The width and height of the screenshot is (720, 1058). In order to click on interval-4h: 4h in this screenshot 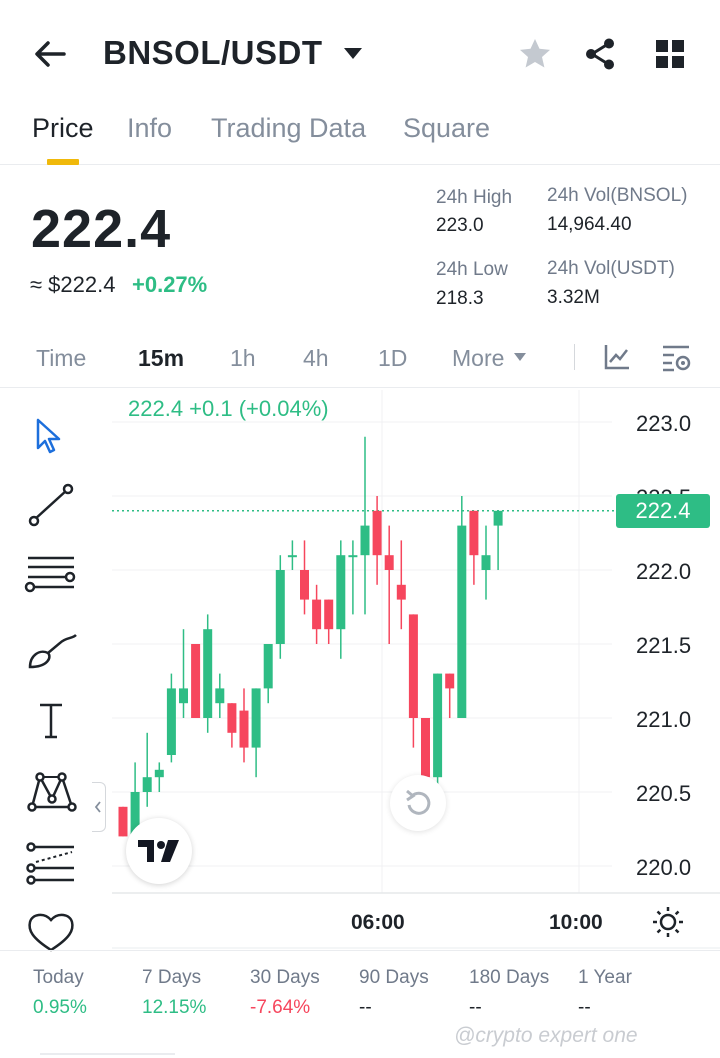, I will do `click(316, 358)`.